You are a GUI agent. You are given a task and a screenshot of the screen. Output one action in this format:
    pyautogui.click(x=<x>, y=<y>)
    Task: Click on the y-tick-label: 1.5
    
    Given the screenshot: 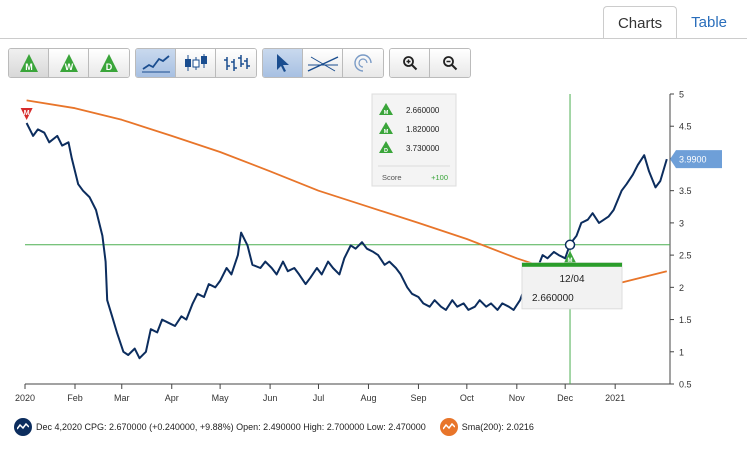 What is the action you would take?
    pyautogui.click(x=685, y=320)
    